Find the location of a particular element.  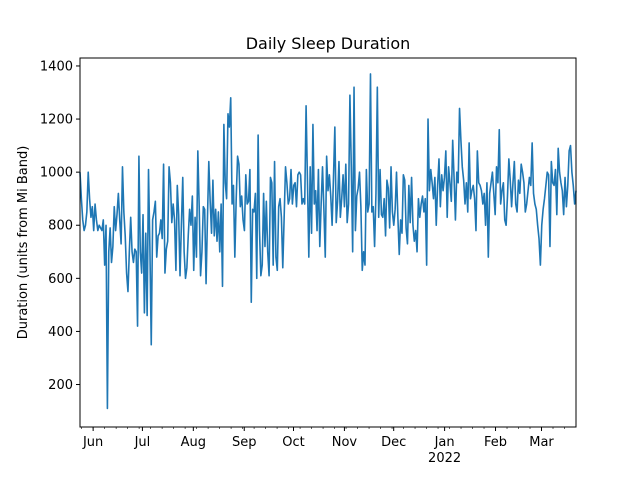

x-tick-label: Dec is located at coordinates (393, 442).